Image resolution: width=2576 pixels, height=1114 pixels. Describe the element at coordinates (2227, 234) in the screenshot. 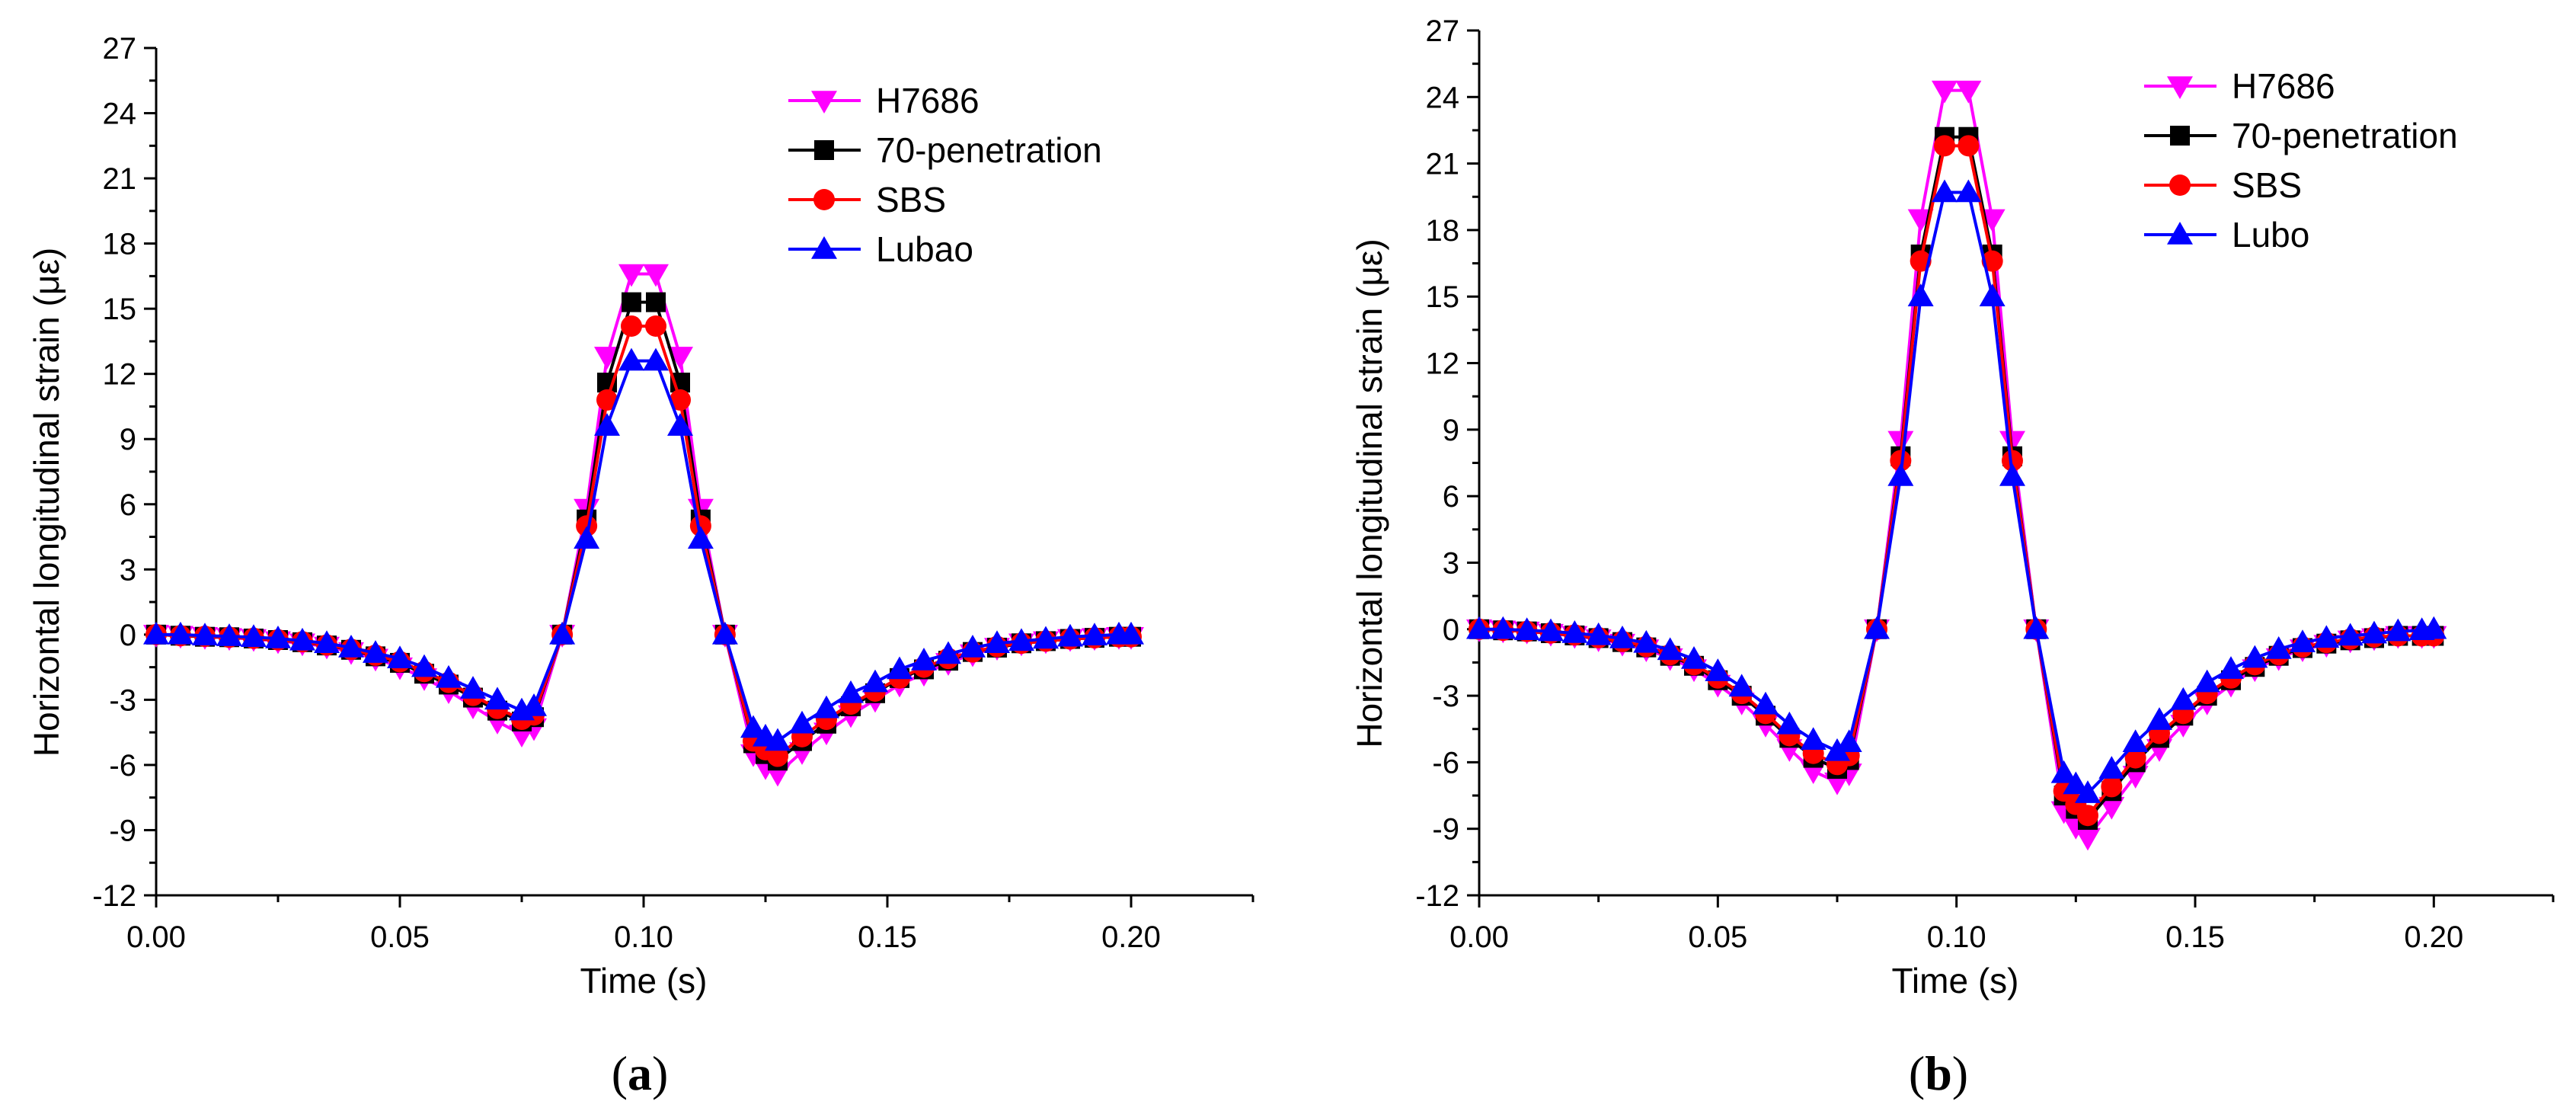

I see `legend-item-3: Lubo` at that location.